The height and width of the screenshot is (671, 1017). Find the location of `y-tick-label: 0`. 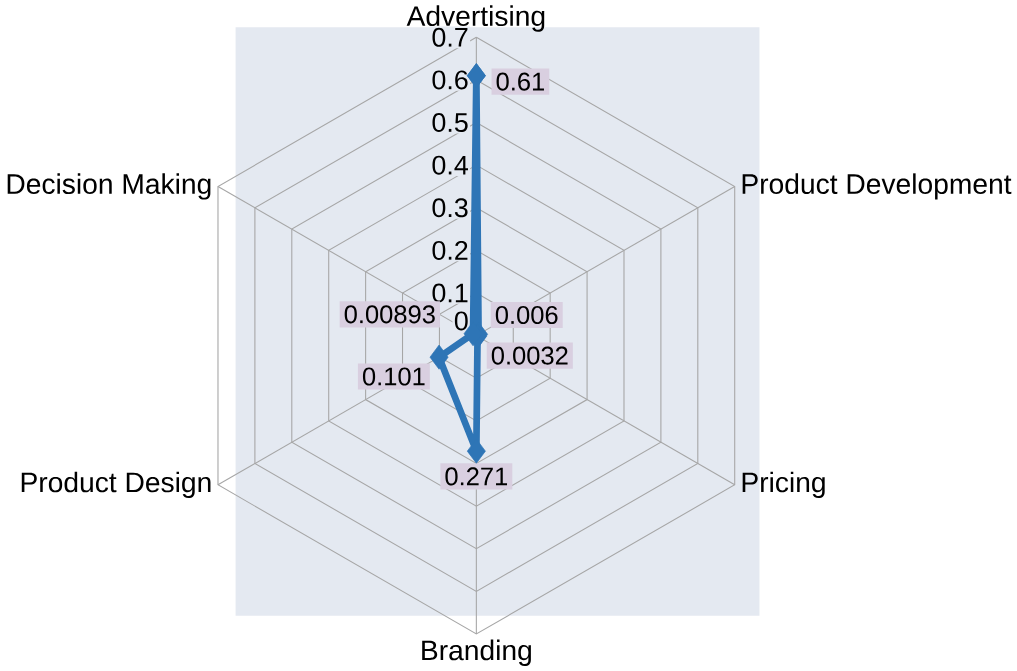

y-tick-label: 0 is located at coordinates (461, 321).